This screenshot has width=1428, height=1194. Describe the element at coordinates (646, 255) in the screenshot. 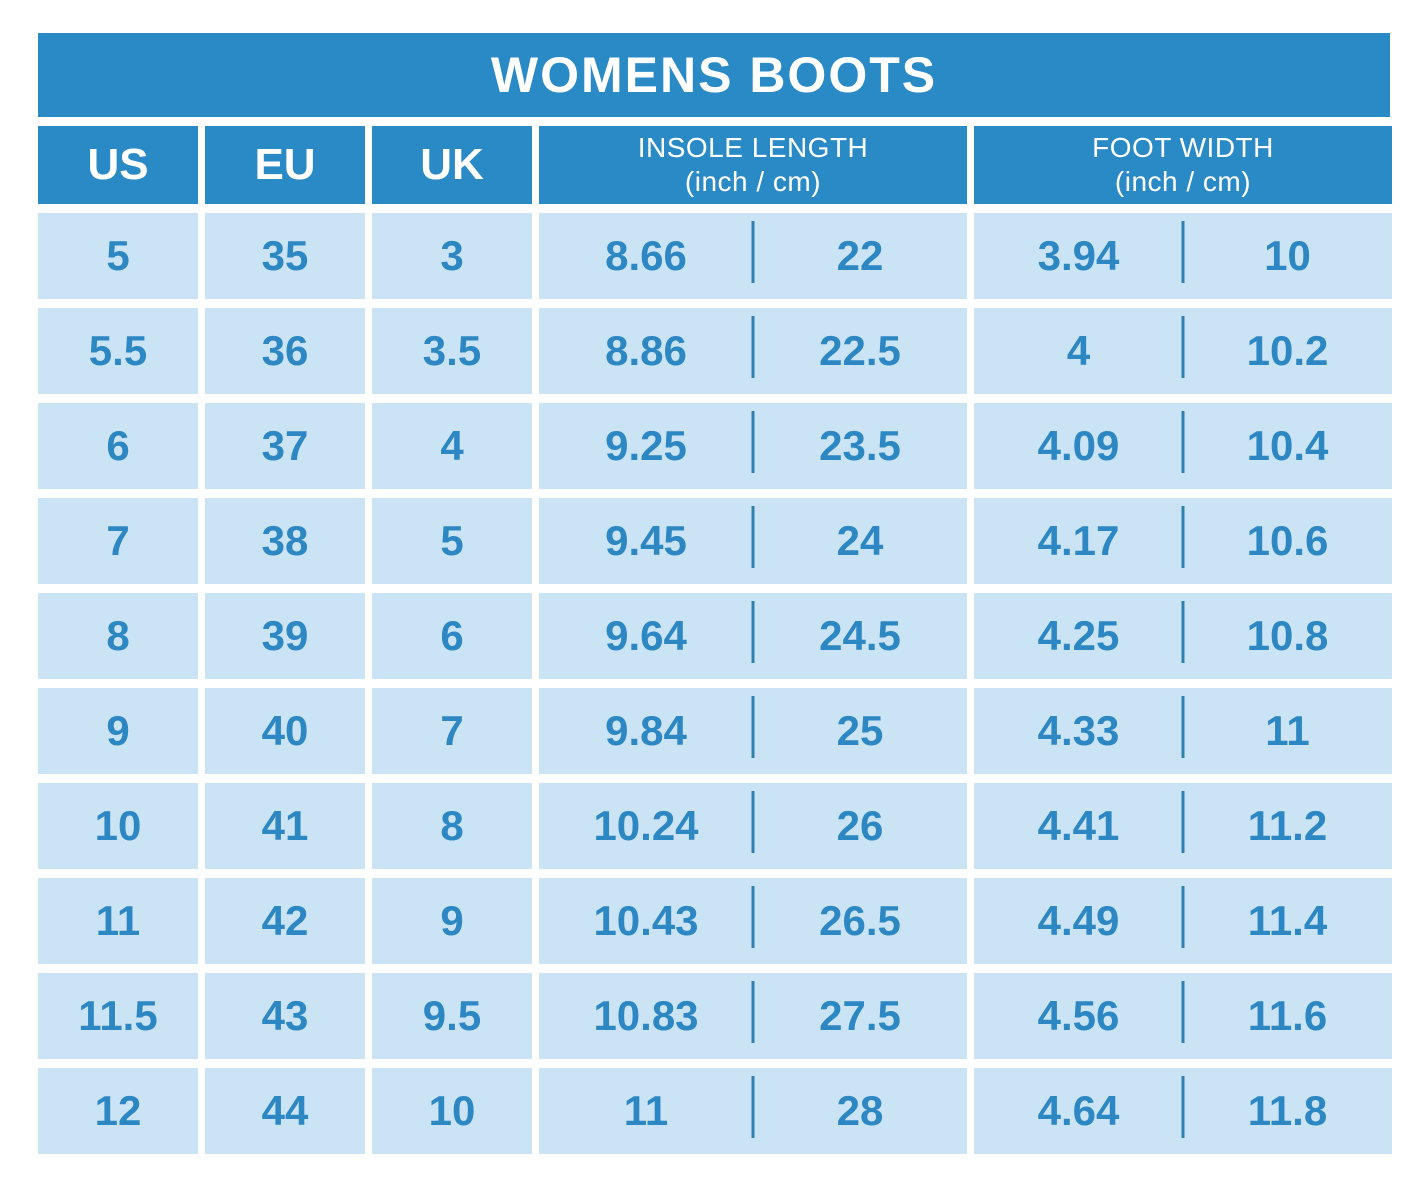

I see `insole-inch-value: 8.66` at that location.